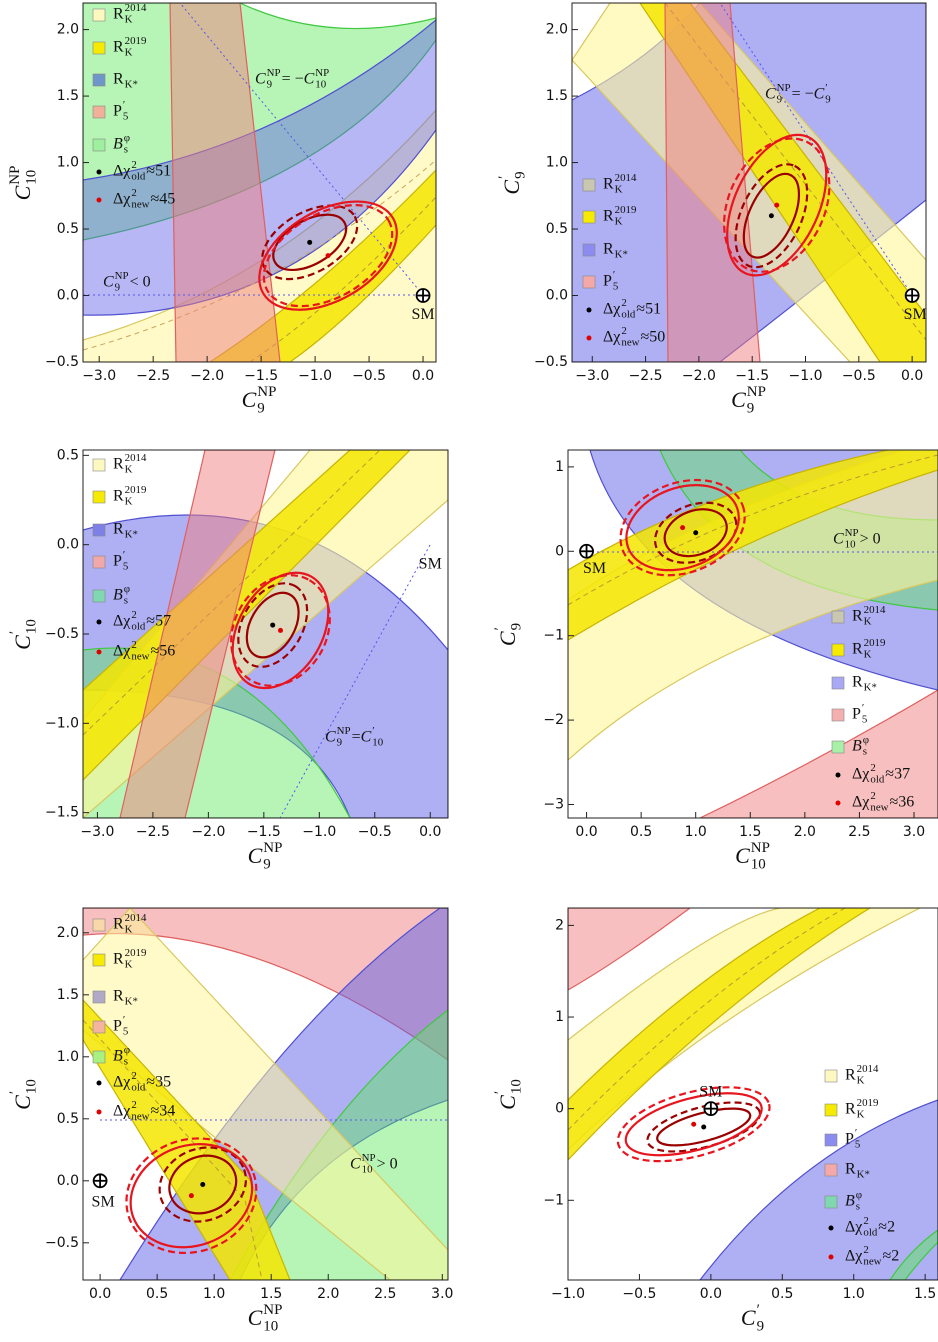 Image resolution: width=938 pixels, height=1342 pixels. Describe the element at coordinates (912, 376) in the screenshot. I see `x-tick-label: 0.0` at that location.